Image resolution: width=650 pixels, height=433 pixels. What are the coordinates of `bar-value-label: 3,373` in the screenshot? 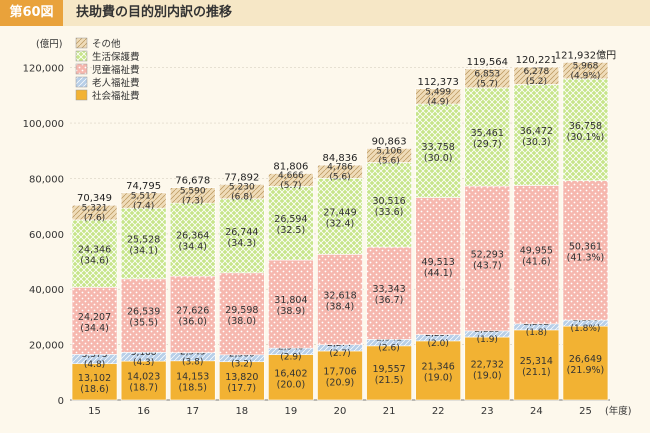 It's located at (95, 355).